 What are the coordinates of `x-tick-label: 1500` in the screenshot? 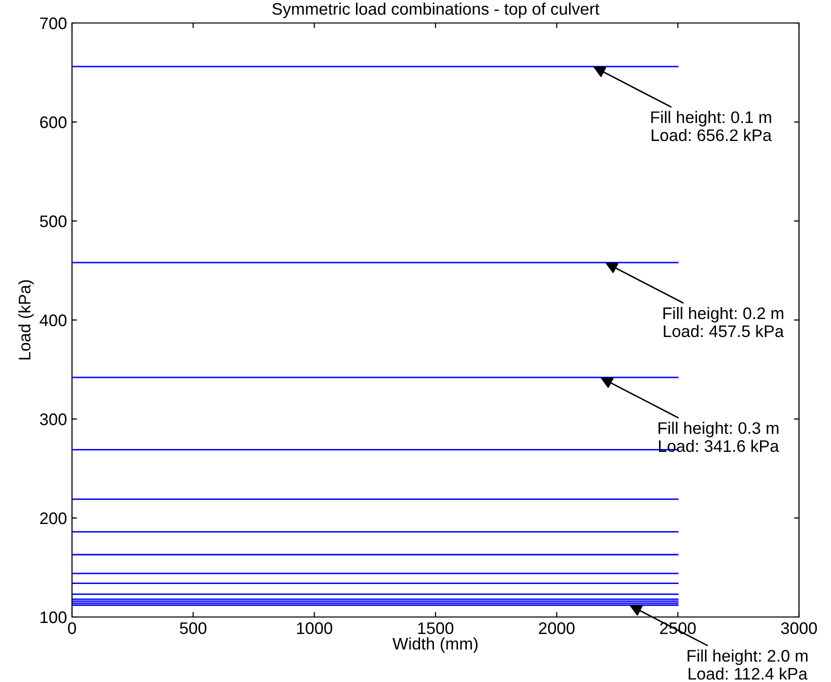 It's located at (436, 628).